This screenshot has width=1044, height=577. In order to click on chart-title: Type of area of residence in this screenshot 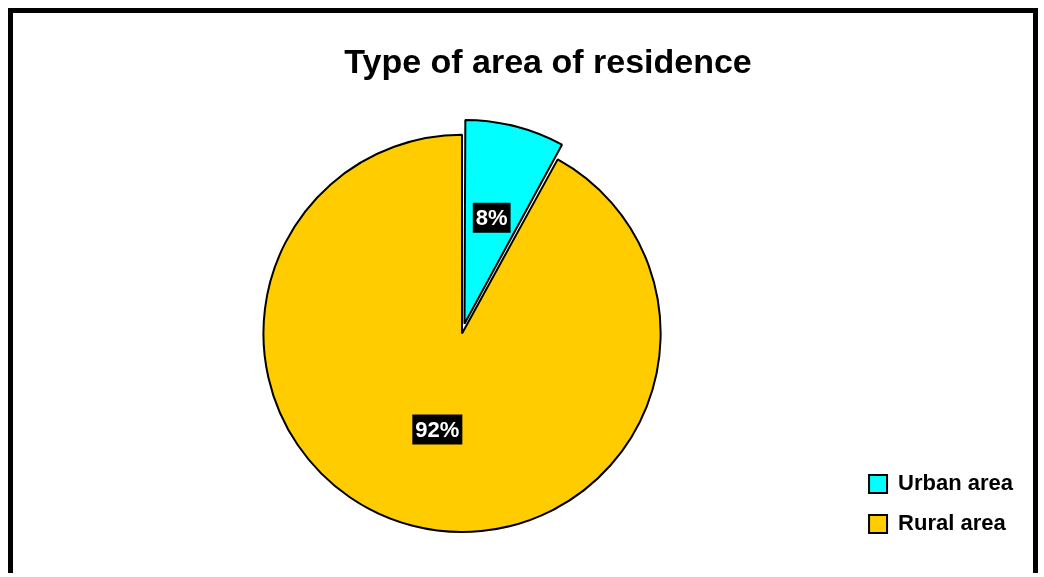, I will do `click(548, 60)`.